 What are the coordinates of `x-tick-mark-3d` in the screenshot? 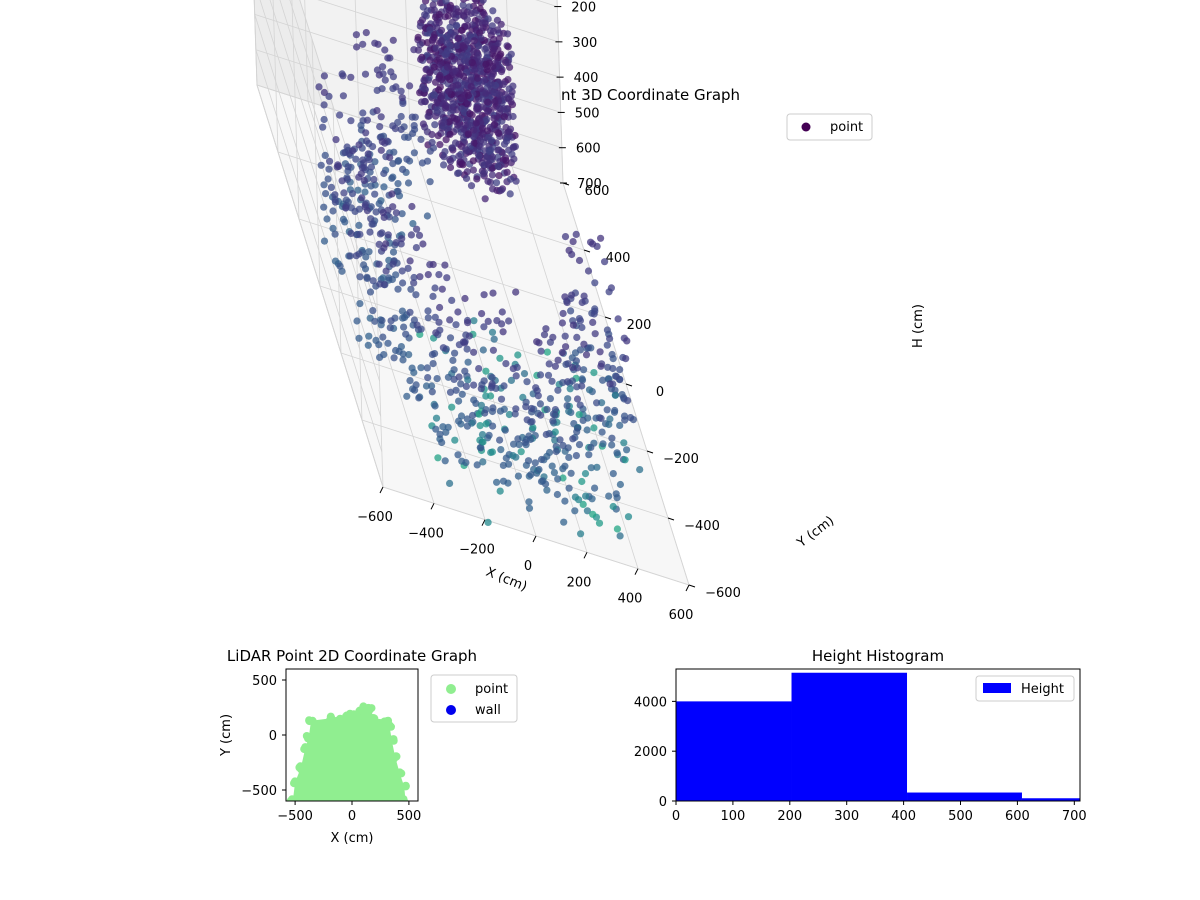 It's located at (381, 490).